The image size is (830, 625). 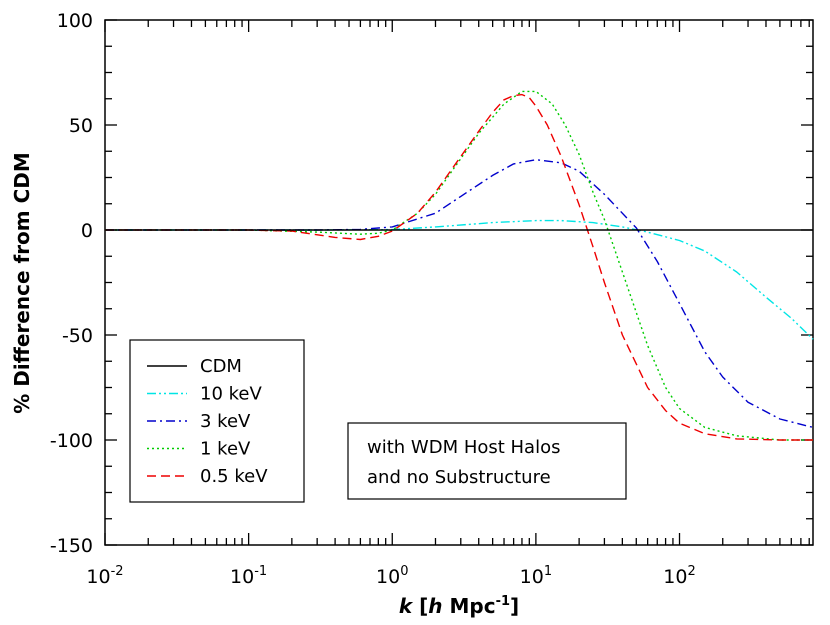 I want to click on x-axis-title: k [h Mpc-1], so click(x=459, y=606).